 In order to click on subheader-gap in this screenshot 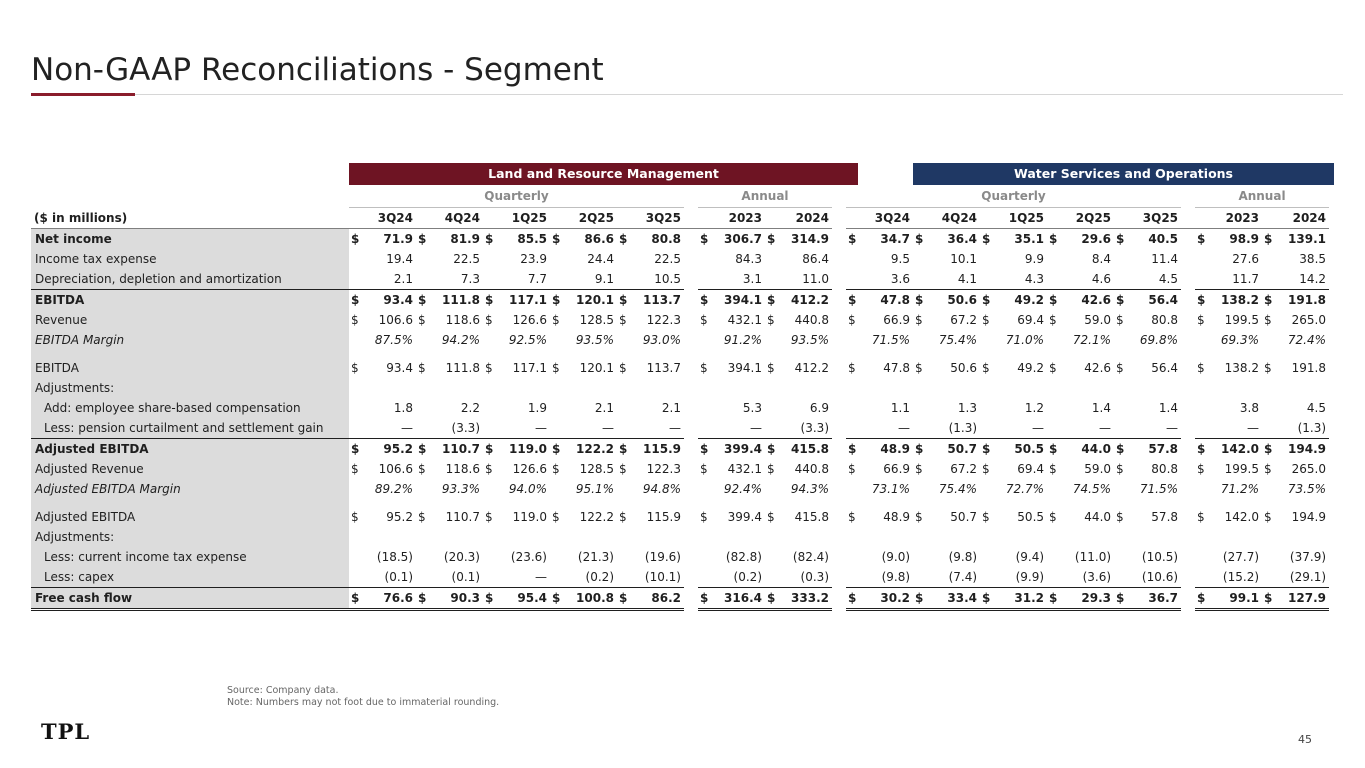, I will do `click(691, 196)`.